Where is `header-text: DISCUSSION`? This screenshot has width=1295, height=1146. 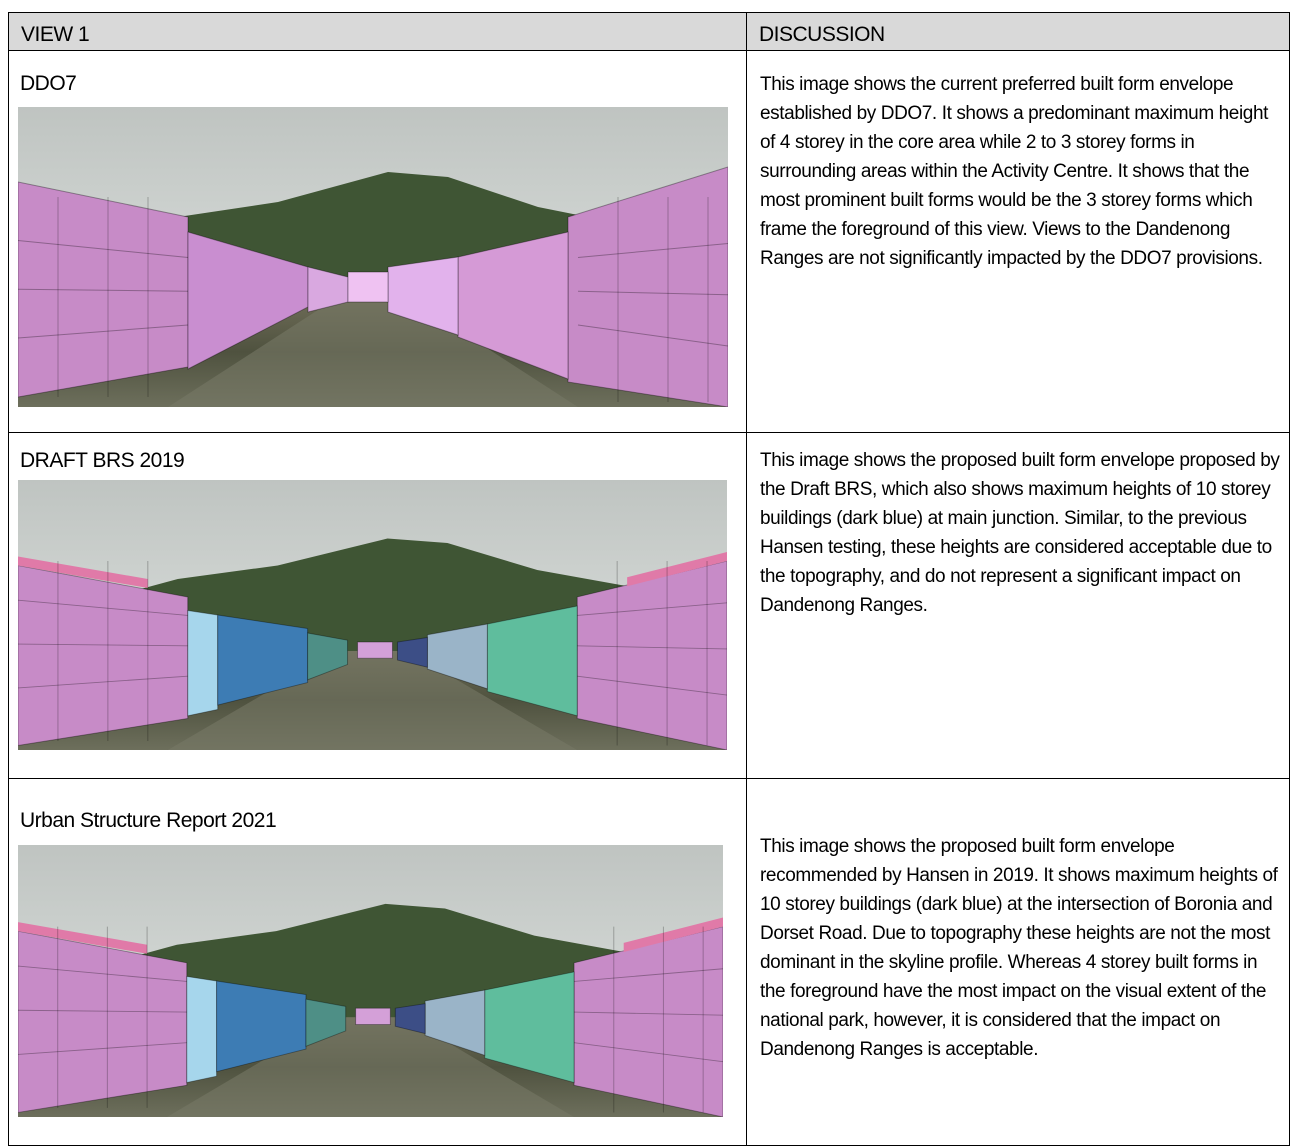 header-text: DISCUSSION is located at coordinates (822, 34).